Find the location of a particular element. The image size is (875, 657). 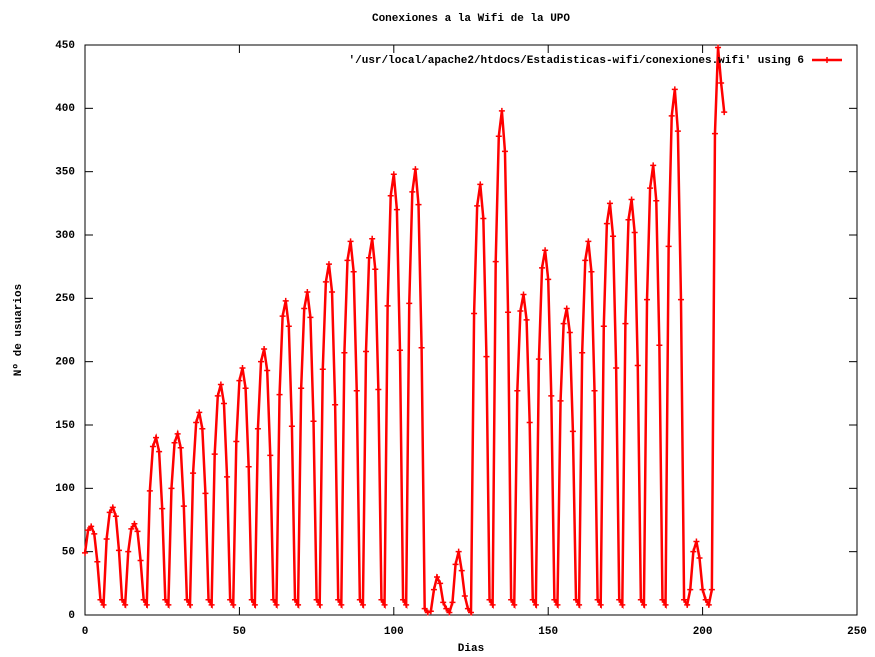

y-tick-label: 250 is located at coordinates (65, 299).